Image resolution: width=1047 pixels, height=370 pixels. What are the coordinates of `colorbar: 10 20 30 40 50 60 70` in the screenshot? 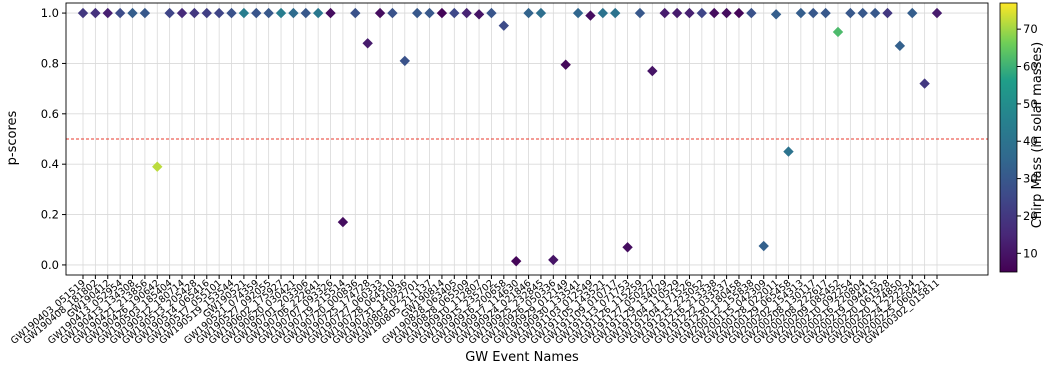 It's located at (1018, 137).